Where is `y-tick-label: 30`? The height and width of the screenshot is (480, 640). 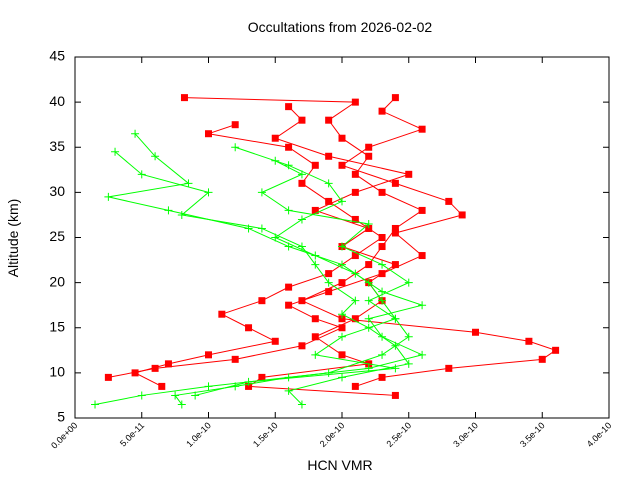
y-tick-label: 30 is located at coordinates (57, 191).